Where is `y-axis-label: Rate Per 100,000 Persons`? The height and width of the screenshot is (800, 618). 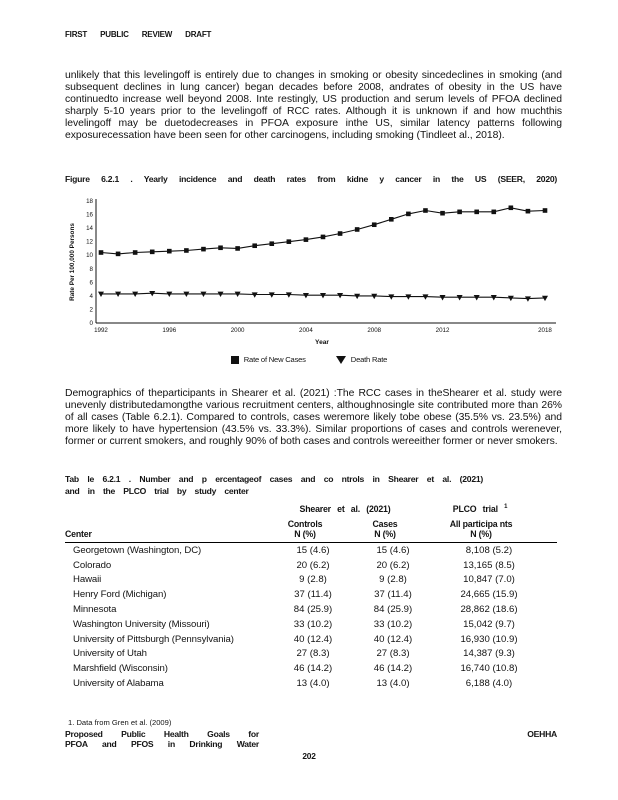 y-axis-label: Rate Per 100,000 Persons is located at coordinates (72, 262).